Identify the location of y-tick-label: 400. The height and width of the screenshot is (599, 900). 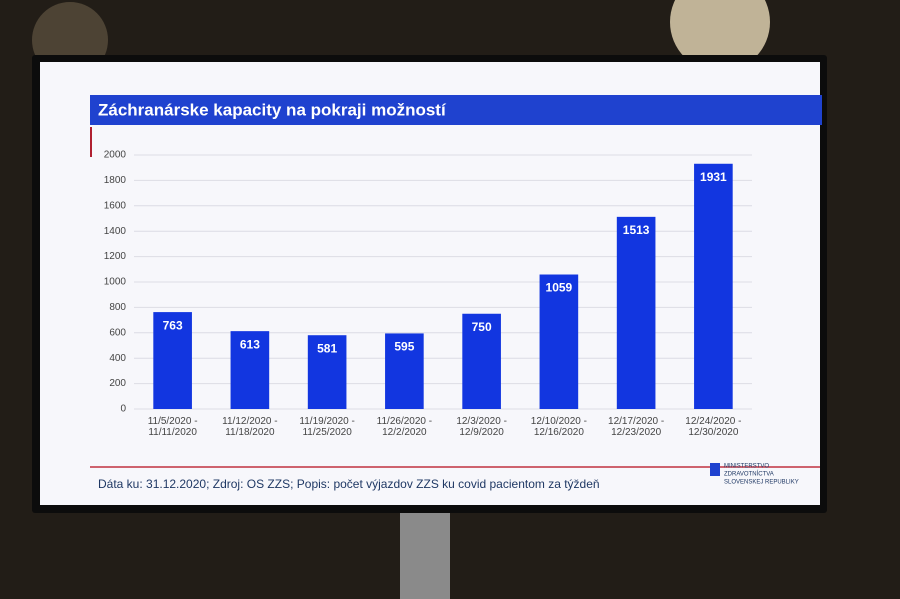
(117, 358).